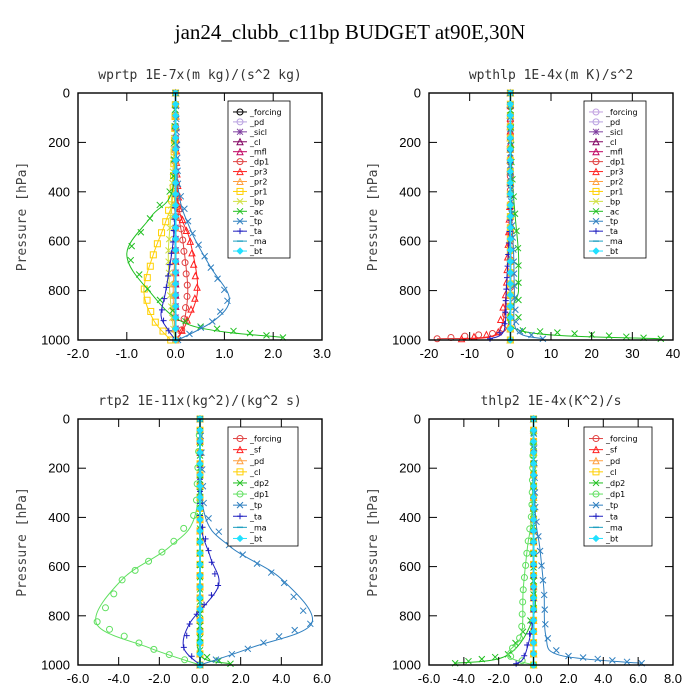 The width and height of the screenshot is (700, 700). What do you see at coordinates (611, 251) in the screenshot?
I see `legend-label: _bt` at bounding box center [611, 251].